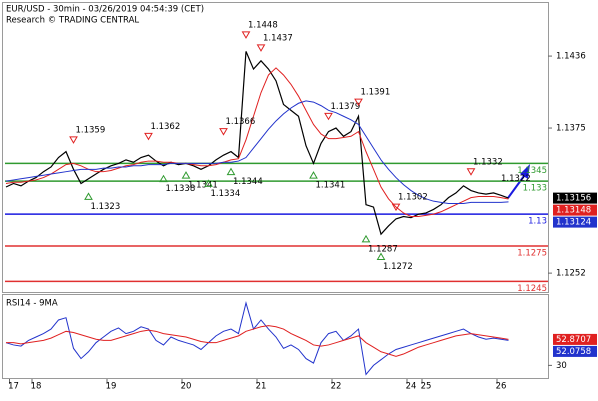 The image size is (598, 401). What do you see at coordinates (91, 130) in the screenshot?
I see `high-label: 1.1359` at bounding box center [91, 130].